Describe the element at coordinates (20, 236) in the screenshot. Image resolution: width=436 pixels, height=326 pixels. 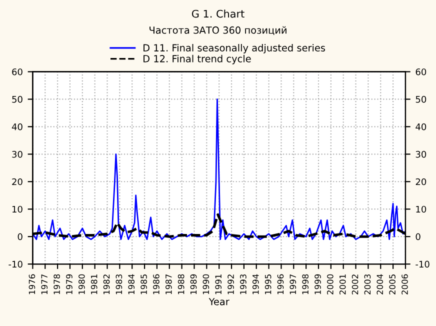
I see `y-tick-label: 0` at that location.